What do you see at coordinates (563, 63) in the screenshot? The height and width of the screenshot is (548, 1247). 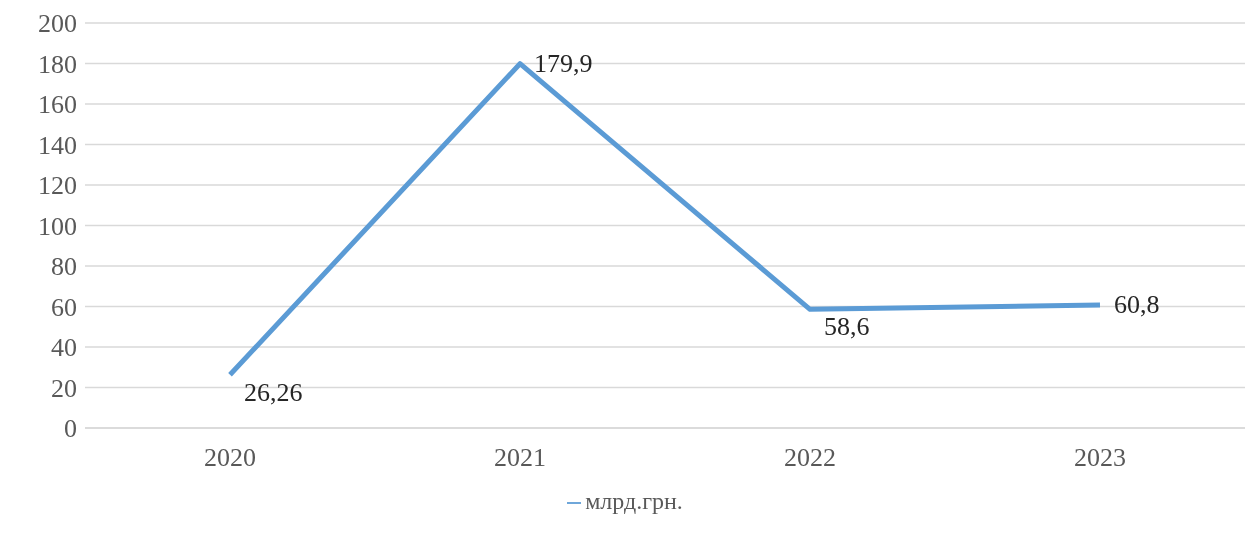 I see `data-label: 179,9` at bounding box center [563, 63].